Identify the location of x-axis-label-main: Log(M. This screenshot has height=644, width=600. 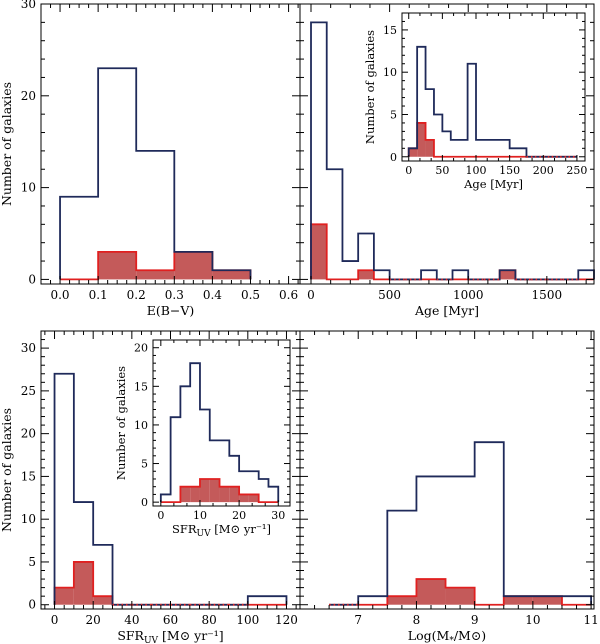
(429, 635).